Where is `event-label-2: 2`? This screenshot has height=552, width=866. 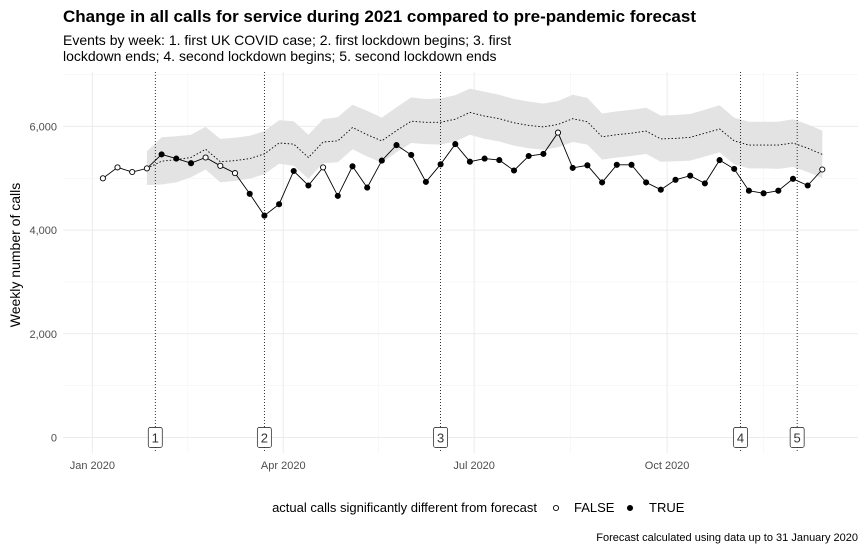 event-label-2: 2 is located at coordinates (264, 437).